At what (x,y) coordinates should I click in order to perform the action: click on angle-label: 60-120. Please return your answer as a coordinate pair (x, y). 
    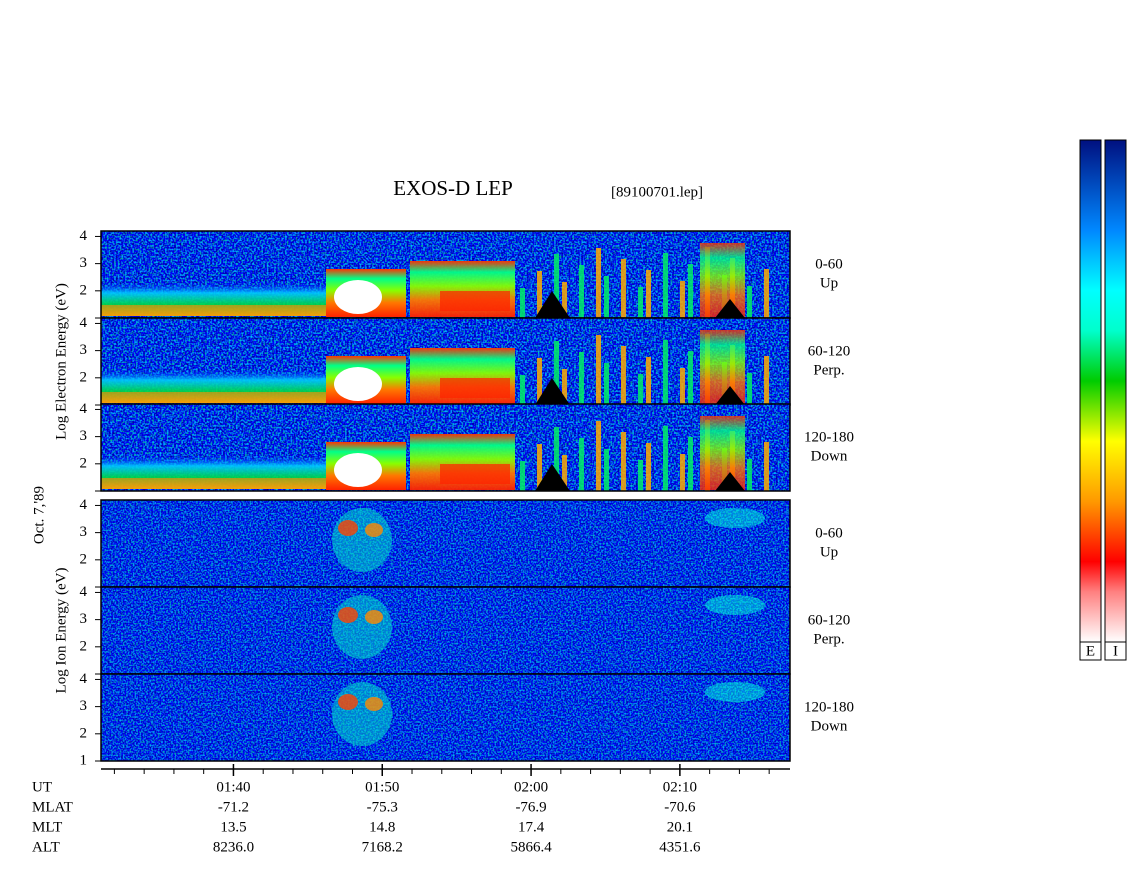
    Looking at the image, I should click on (829, 620).